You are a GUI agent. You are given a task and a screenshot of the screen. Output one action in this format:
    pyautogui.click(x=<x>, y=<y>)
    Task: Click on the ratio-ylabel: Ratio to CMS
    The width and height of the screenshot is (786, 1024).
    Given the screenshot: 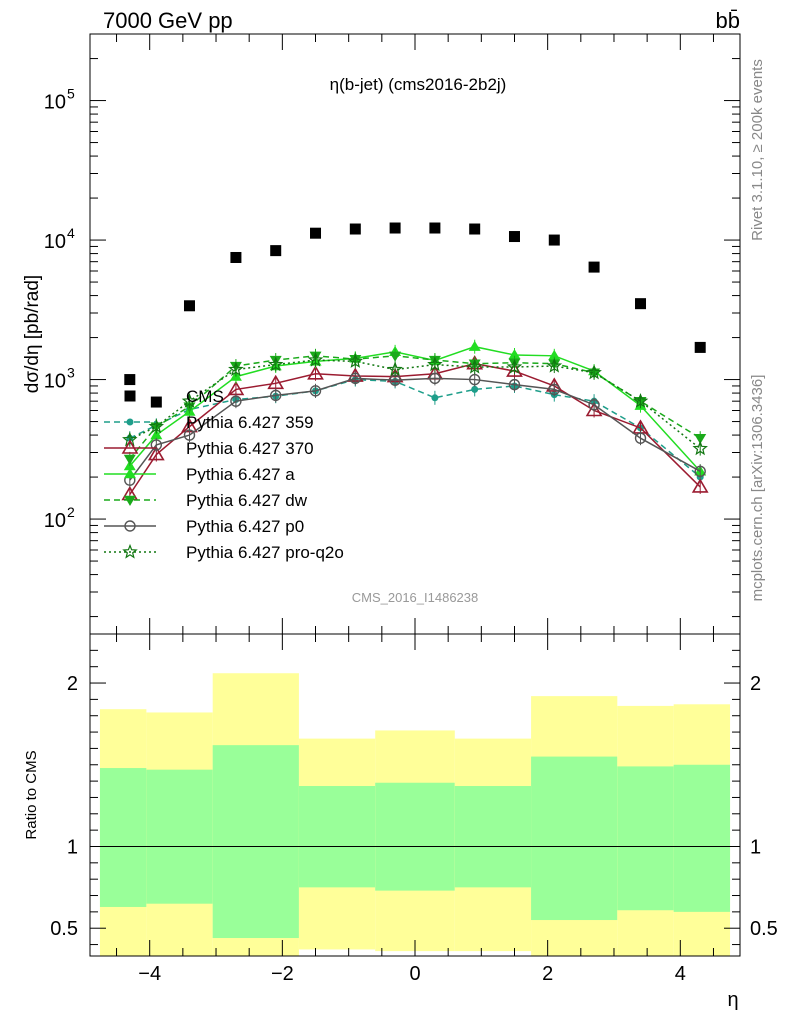 What is the action you would take?
    pyautogui.click(x=31, y=794)
    